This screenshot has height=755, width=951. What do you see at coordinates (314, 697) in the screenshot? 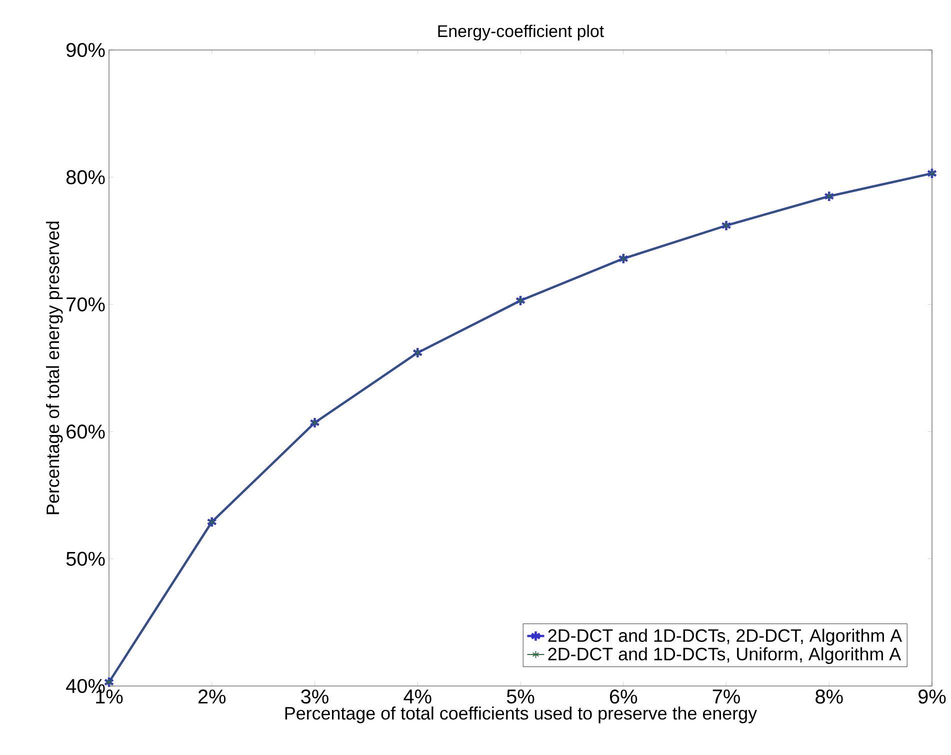
I see `x-tick-label: 3%` at bounding box center [314, 697].